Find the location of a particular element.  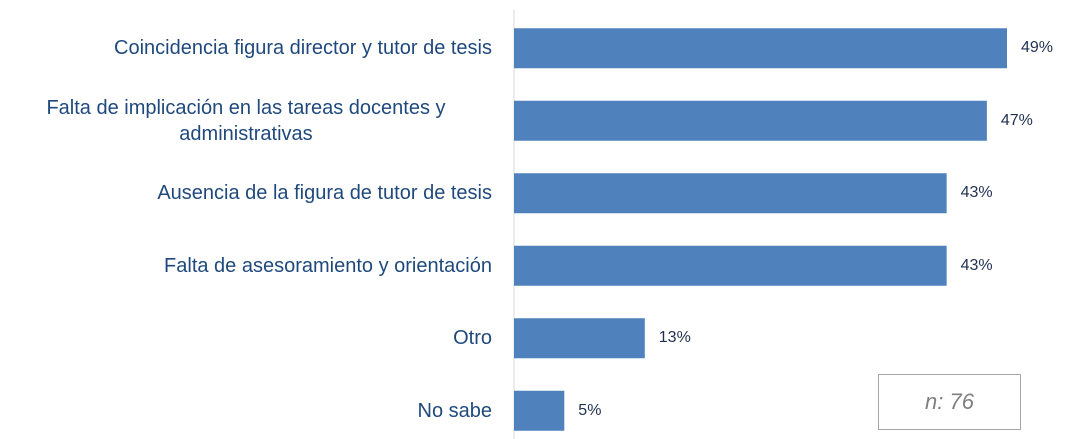

category-text: Otro is located at coordinates (472, 338).